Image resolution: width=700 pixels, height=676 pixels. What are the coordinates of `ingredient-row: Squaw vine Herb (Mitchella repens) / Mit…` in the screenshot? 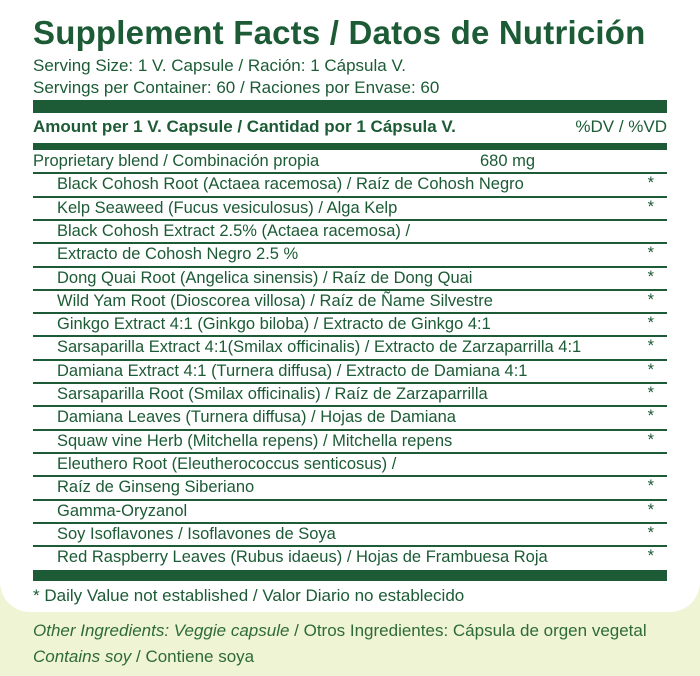 It's located at (350, 441).